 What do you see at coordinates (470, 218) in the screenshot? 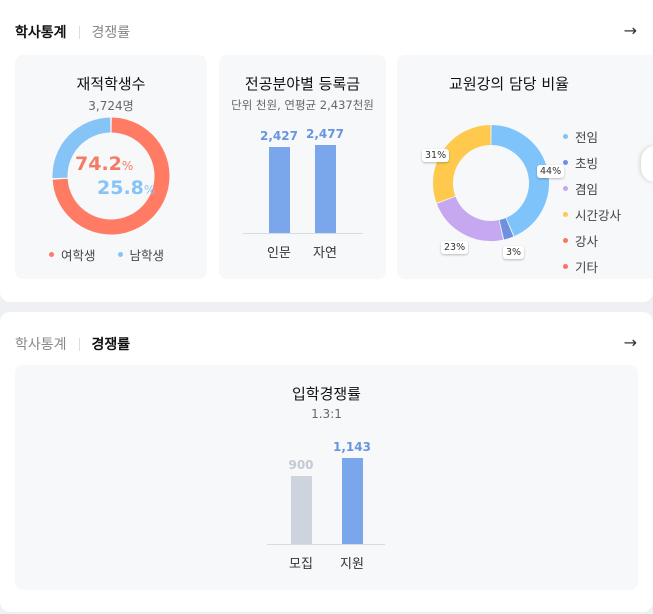
I see `adjunct-segment` at bounding box center [470, 218].